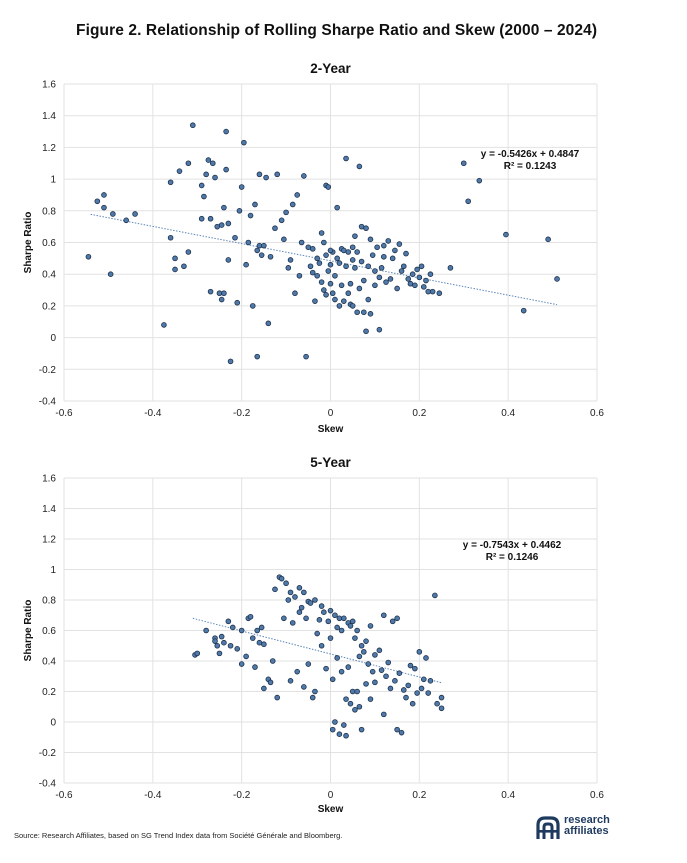  What do you see at coordinates (53, 570) in the screenshot?
I see `y-tick-label: 1` at bounding box center [53, 570].